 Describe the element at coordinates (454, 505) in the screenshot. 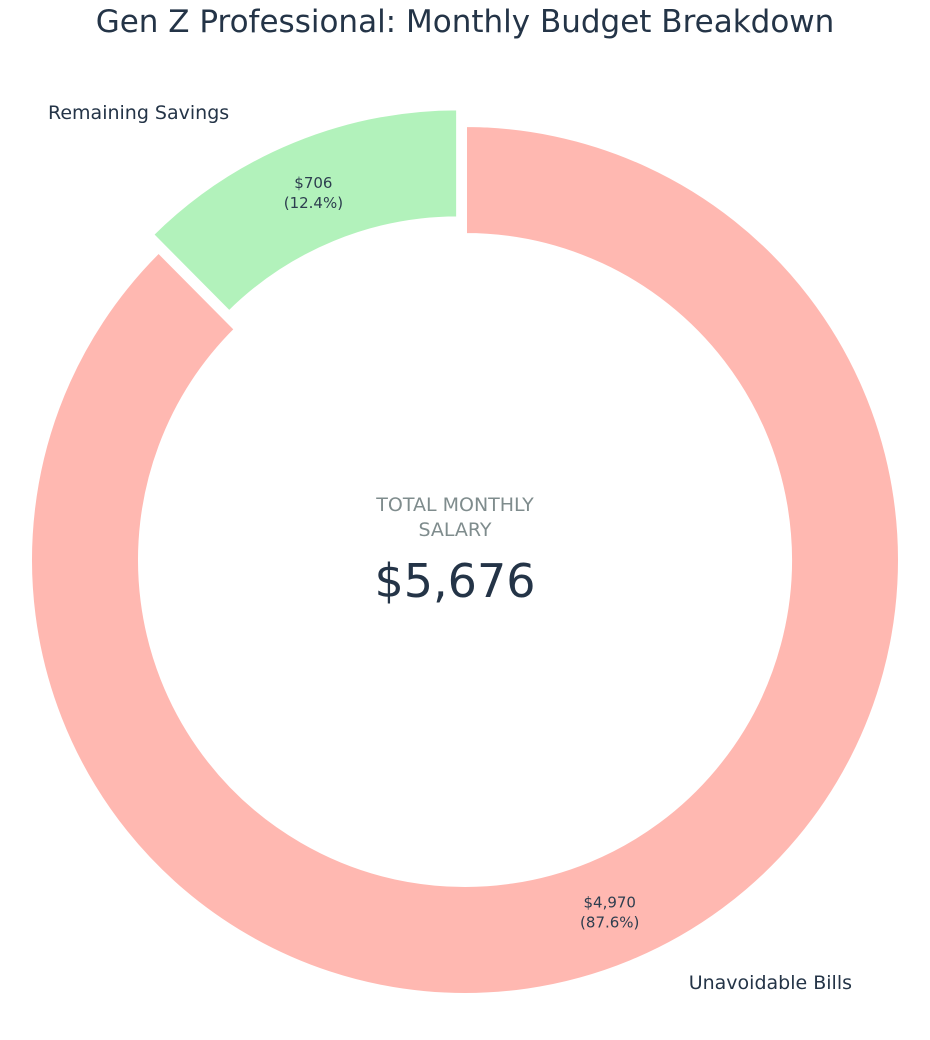

I see `center-caption-line1: TOTAL MONTHLY` at that location.